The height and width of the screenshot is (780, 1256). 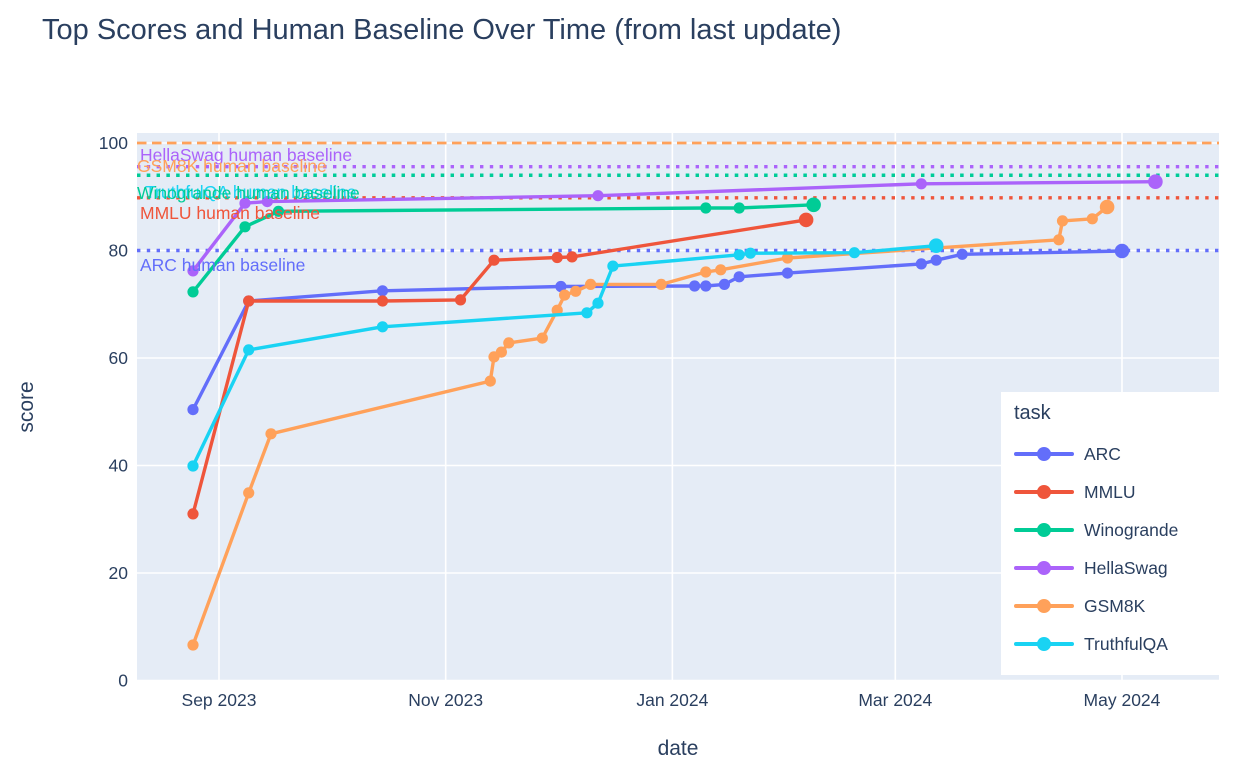 What do you see at coordinates (1122, 700) in the screenshot?
I see `x-tick-label: May 2024` at bounding box center [1122, 700].